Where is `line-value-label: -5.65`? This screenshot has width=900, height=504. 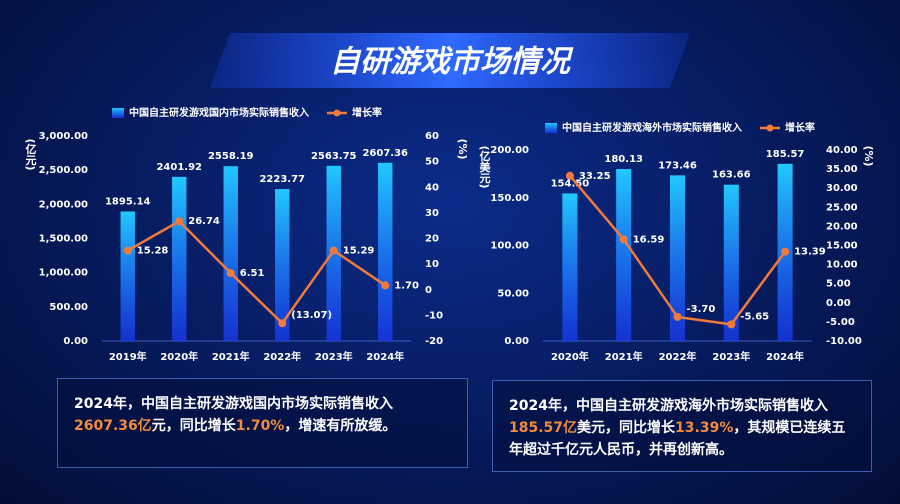 line-value-label: -5.65 is located at coordinates (754, 316).